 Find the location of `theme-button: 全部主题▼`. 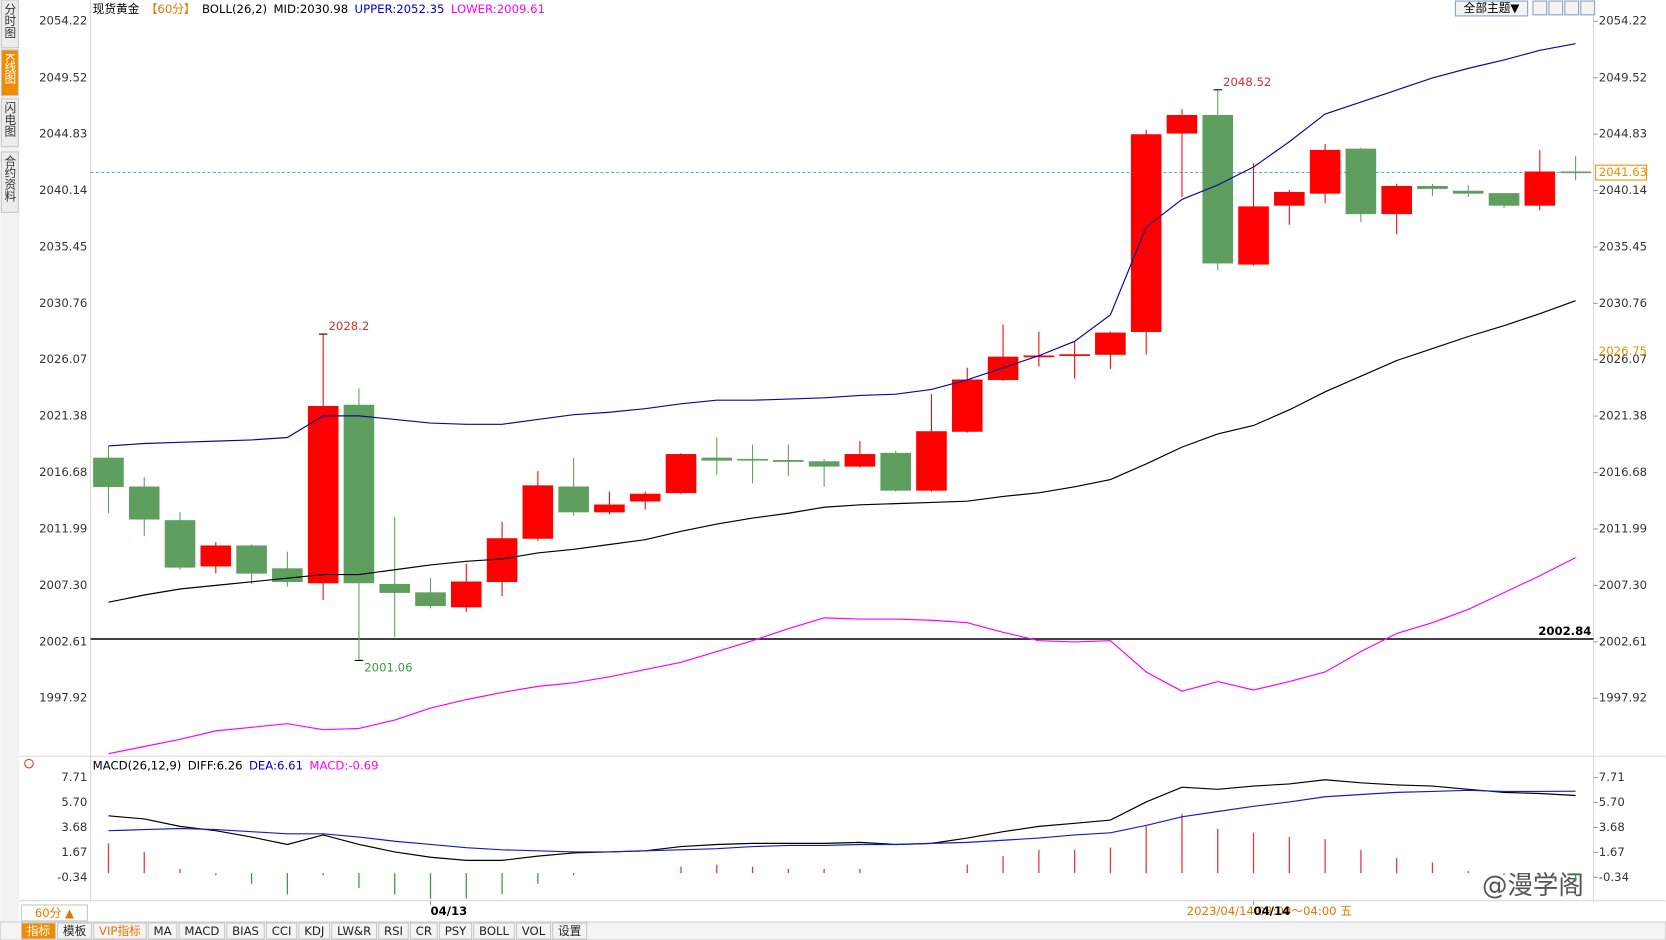

theme-button: 全部主题▼ is located at coordinates (1492, 8).